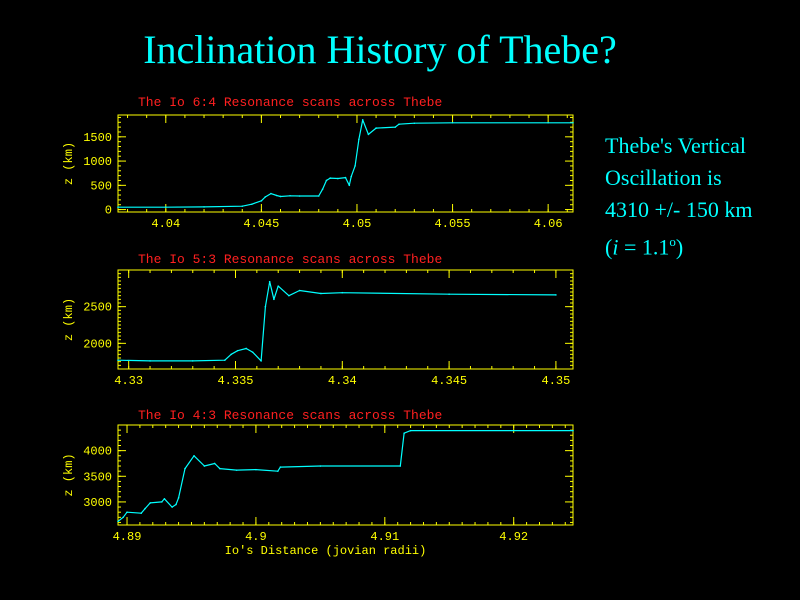 The image size is (800, 600). I want to click on x-tick-label: 4.04, so click(165, 224).